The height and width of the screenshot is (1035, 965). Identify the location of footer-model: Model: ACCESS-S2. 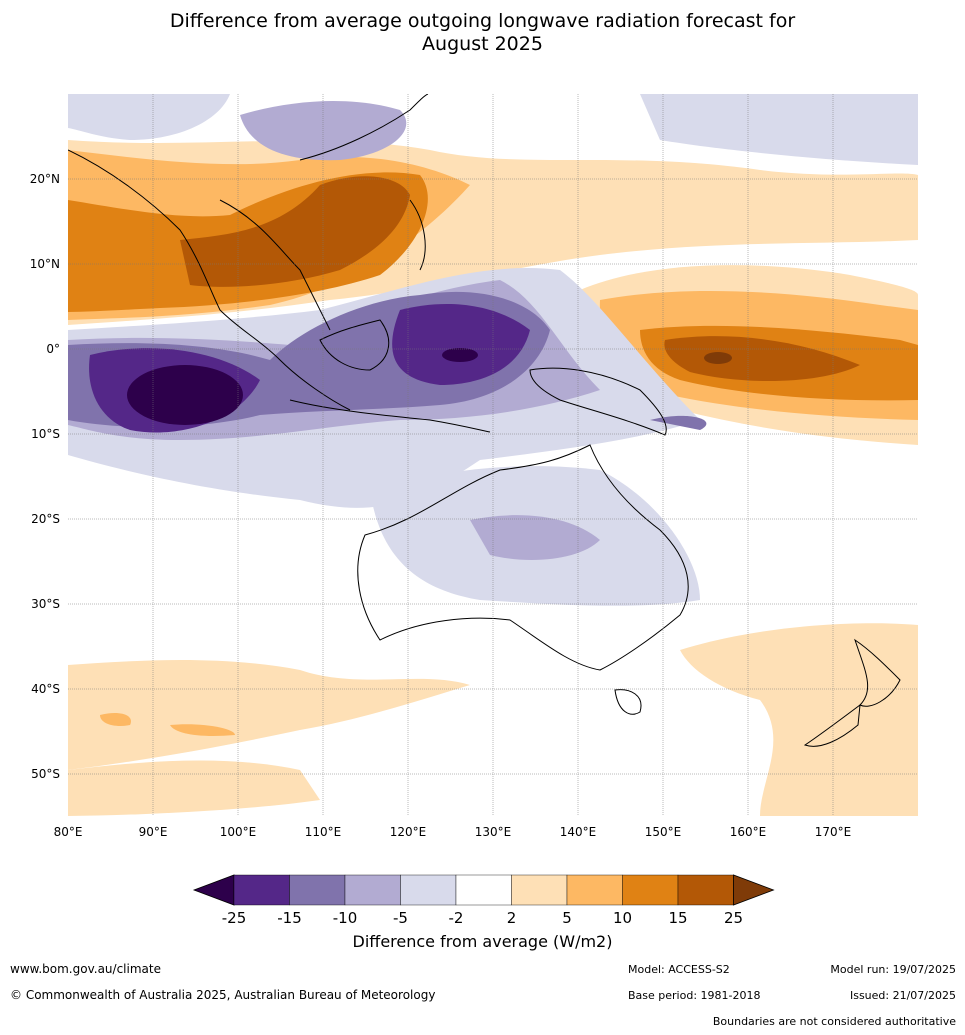
(679, 969).